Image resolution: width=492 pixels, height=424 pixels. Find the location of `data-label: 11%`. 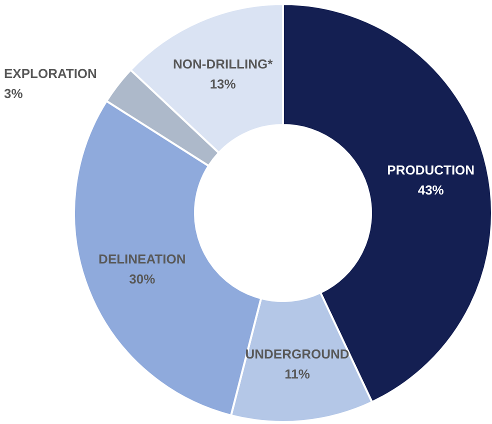

data-label: 11% is located at coordinates (297, 374).